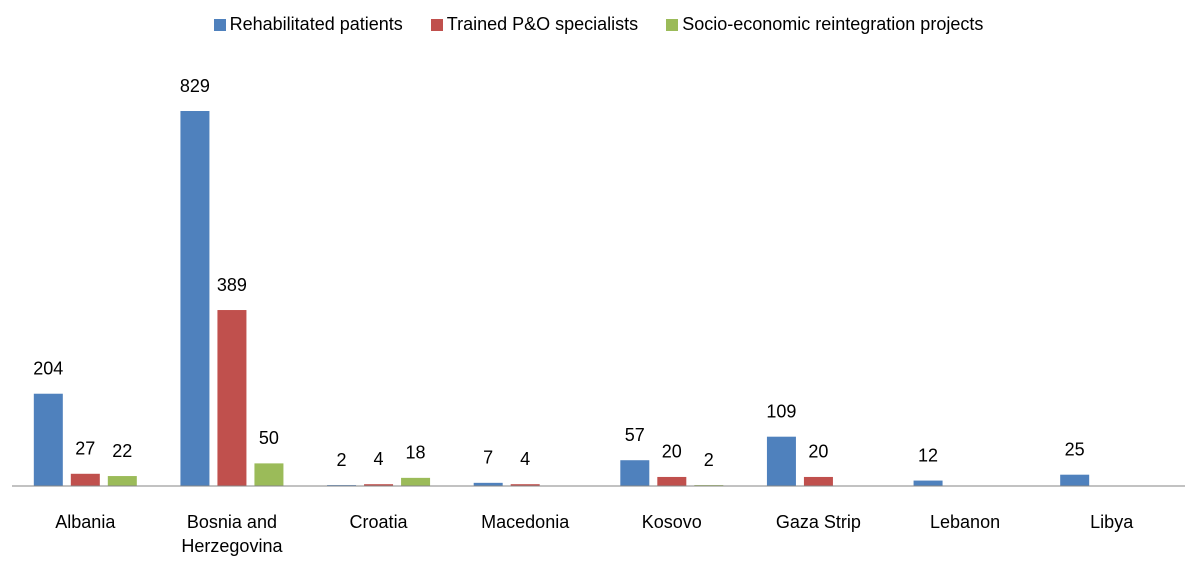 The width and height of the screenshot is (1197, 562). I want to click on legend-item: Socio-economic reintegration projects, so click(824, 24).